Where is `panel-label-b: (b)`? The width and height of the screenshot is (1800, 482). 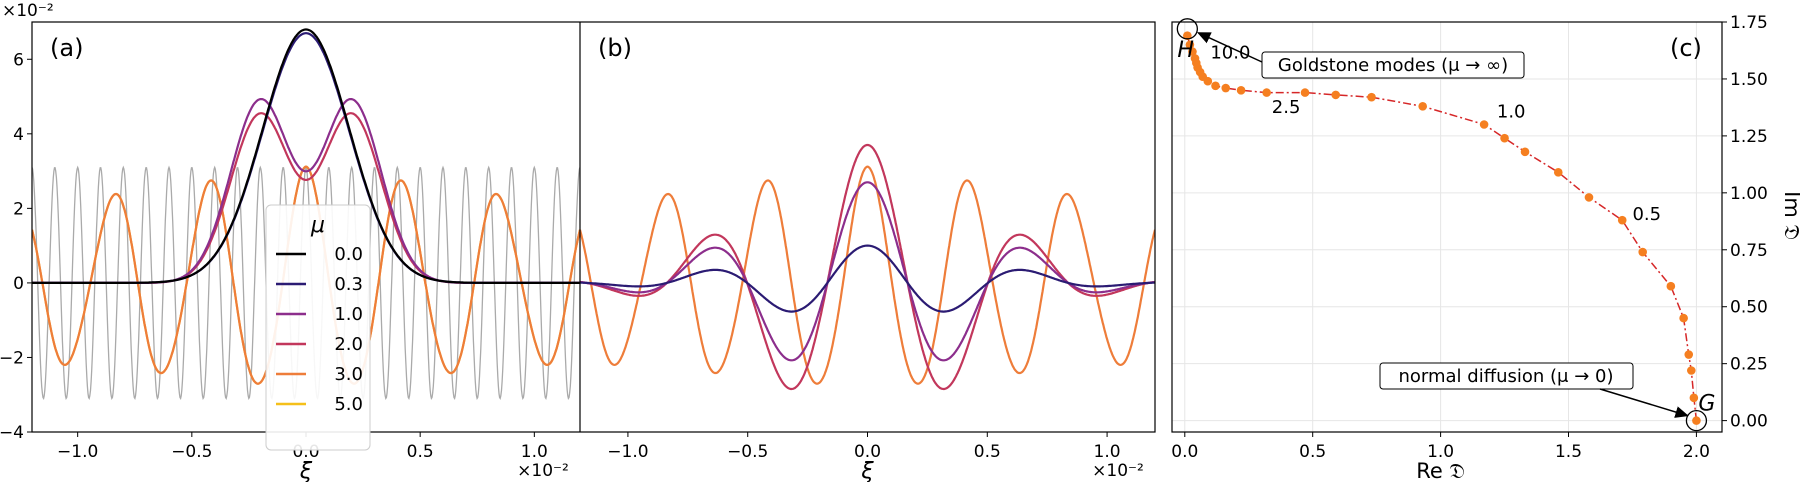 panel-label-b: (b) is located at coordinates (615, 48).